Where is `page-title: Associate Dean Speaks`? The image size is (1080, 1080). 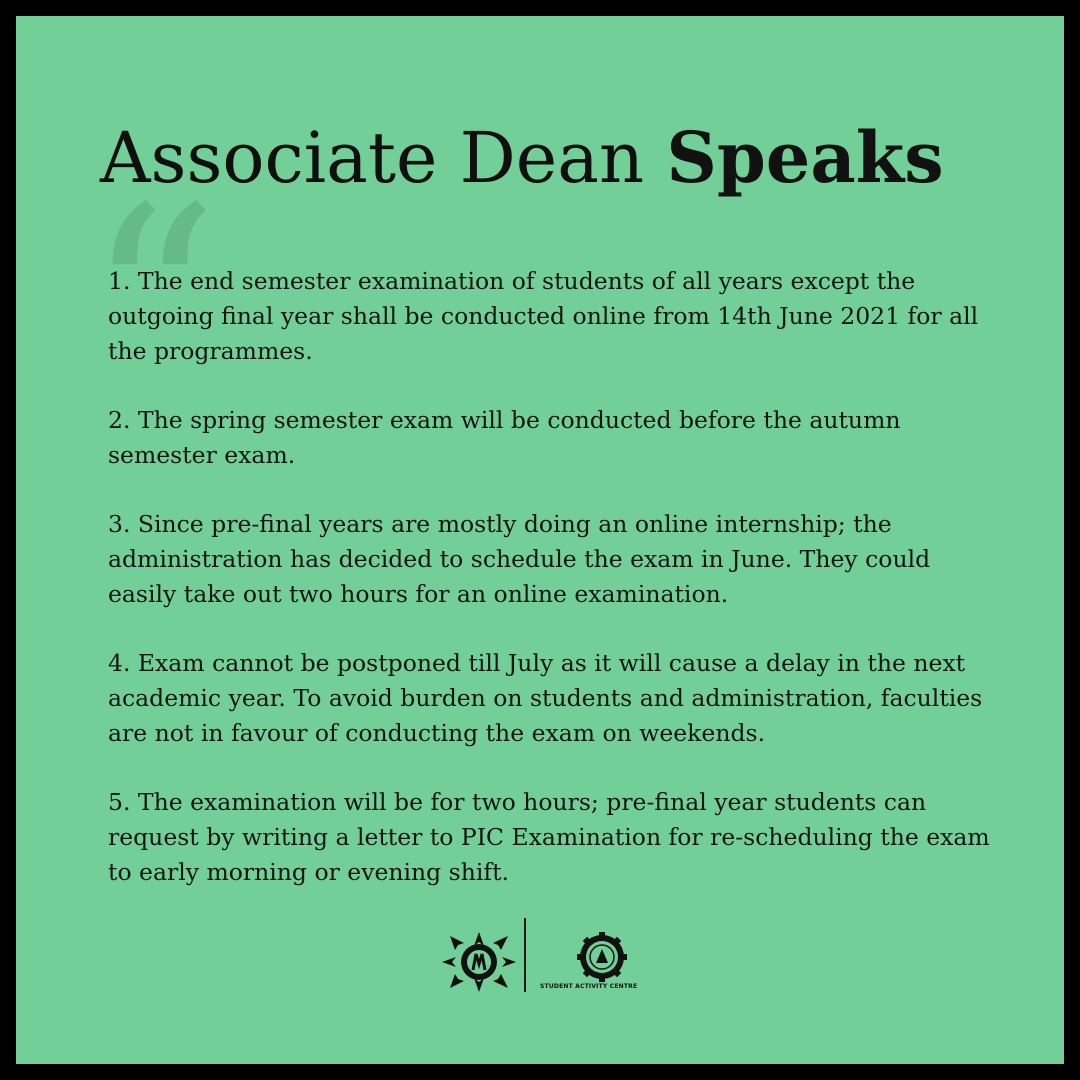 page-title: Associate Dean Speaks is located at coordinates (550, 158).